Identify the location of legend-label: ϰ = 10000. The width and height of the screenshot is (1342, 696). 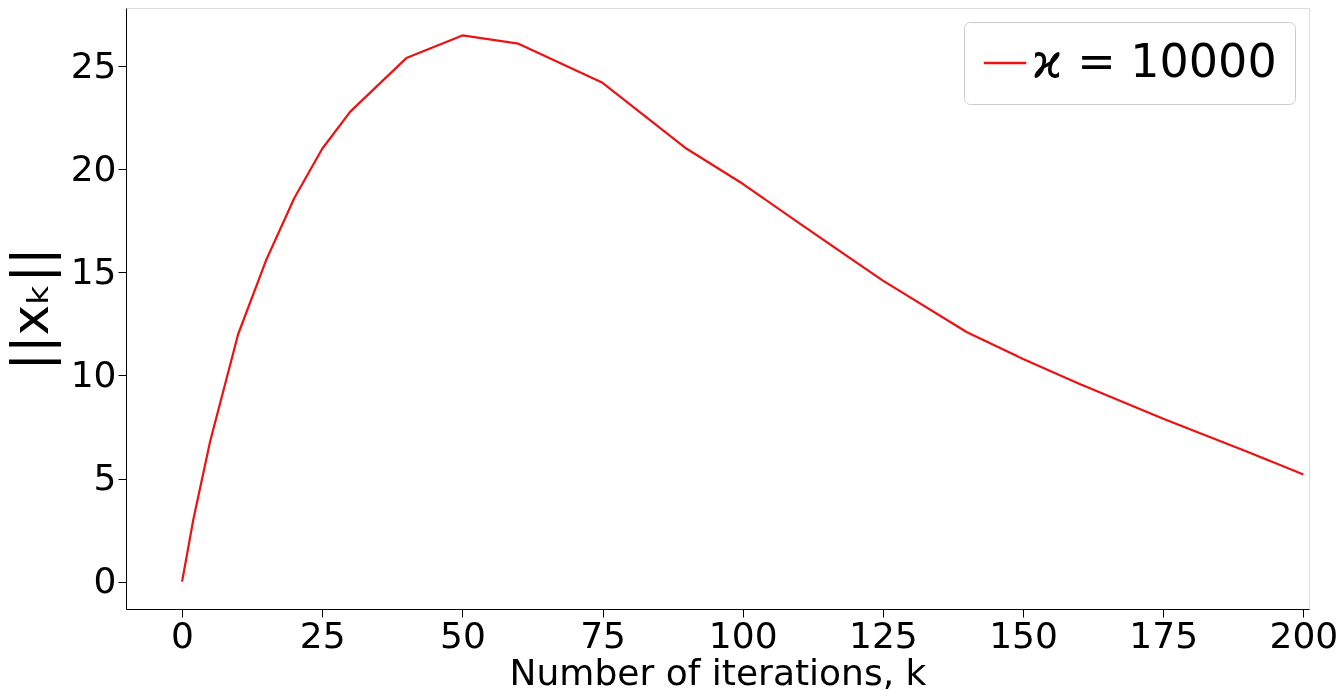
(1154, 61).